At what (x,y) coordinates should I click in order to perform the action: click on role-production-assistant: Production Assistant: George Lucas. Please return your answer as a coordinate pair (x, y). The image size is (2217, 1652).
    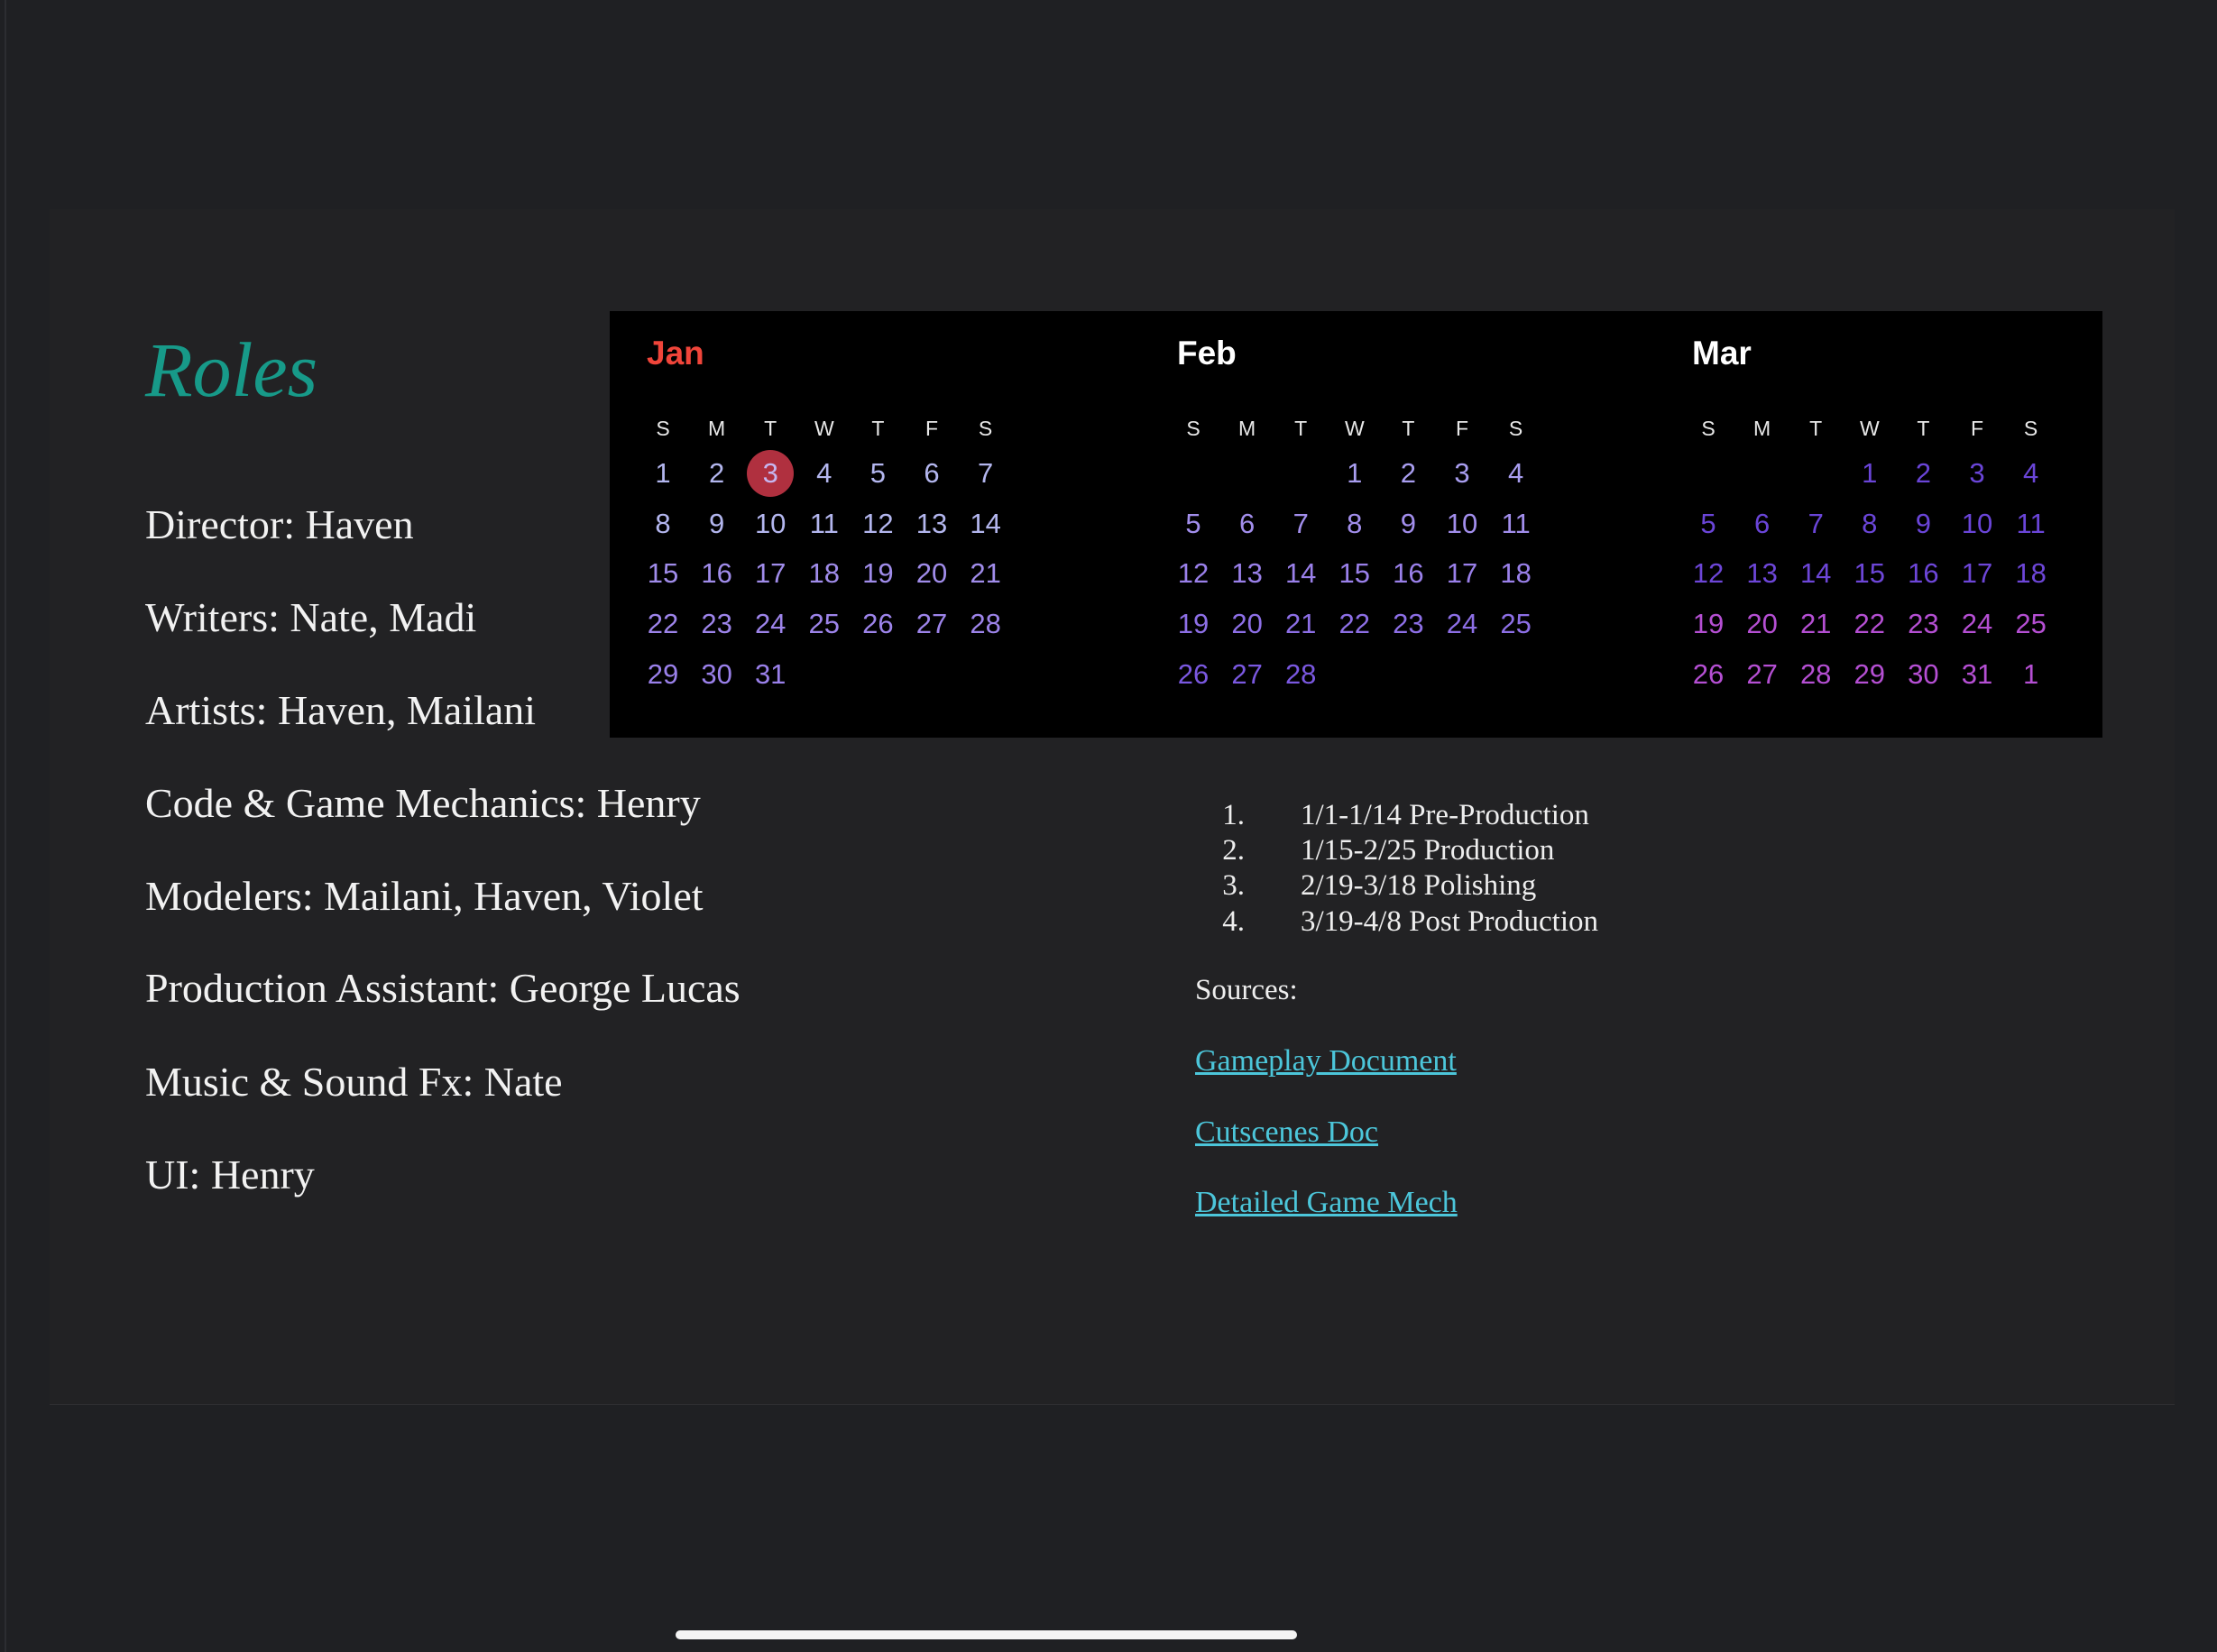
    Looking at the image, I should click on (443, 988).